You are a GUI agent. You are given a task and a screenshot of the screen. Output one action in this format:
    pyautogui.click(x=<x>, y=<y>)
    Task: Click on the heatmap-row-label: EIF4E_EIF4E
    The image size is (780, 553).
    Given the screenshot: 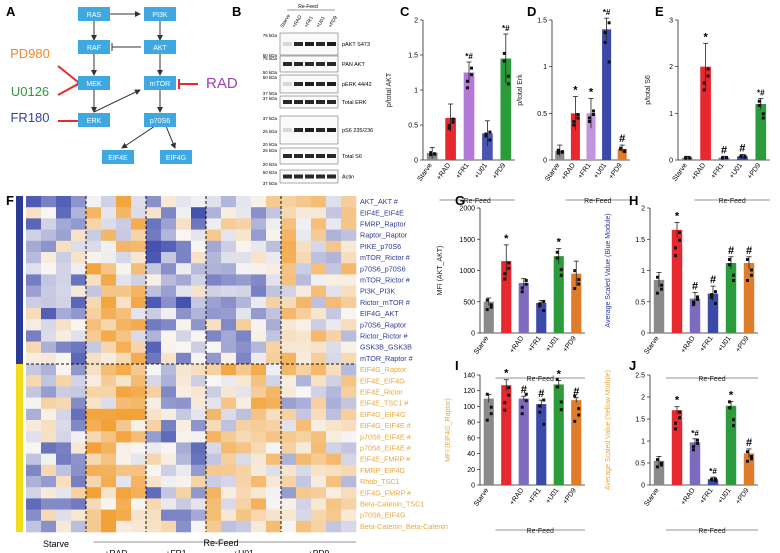 What is the action you would take?
    pyautogui.click(x=382, y=212)
    